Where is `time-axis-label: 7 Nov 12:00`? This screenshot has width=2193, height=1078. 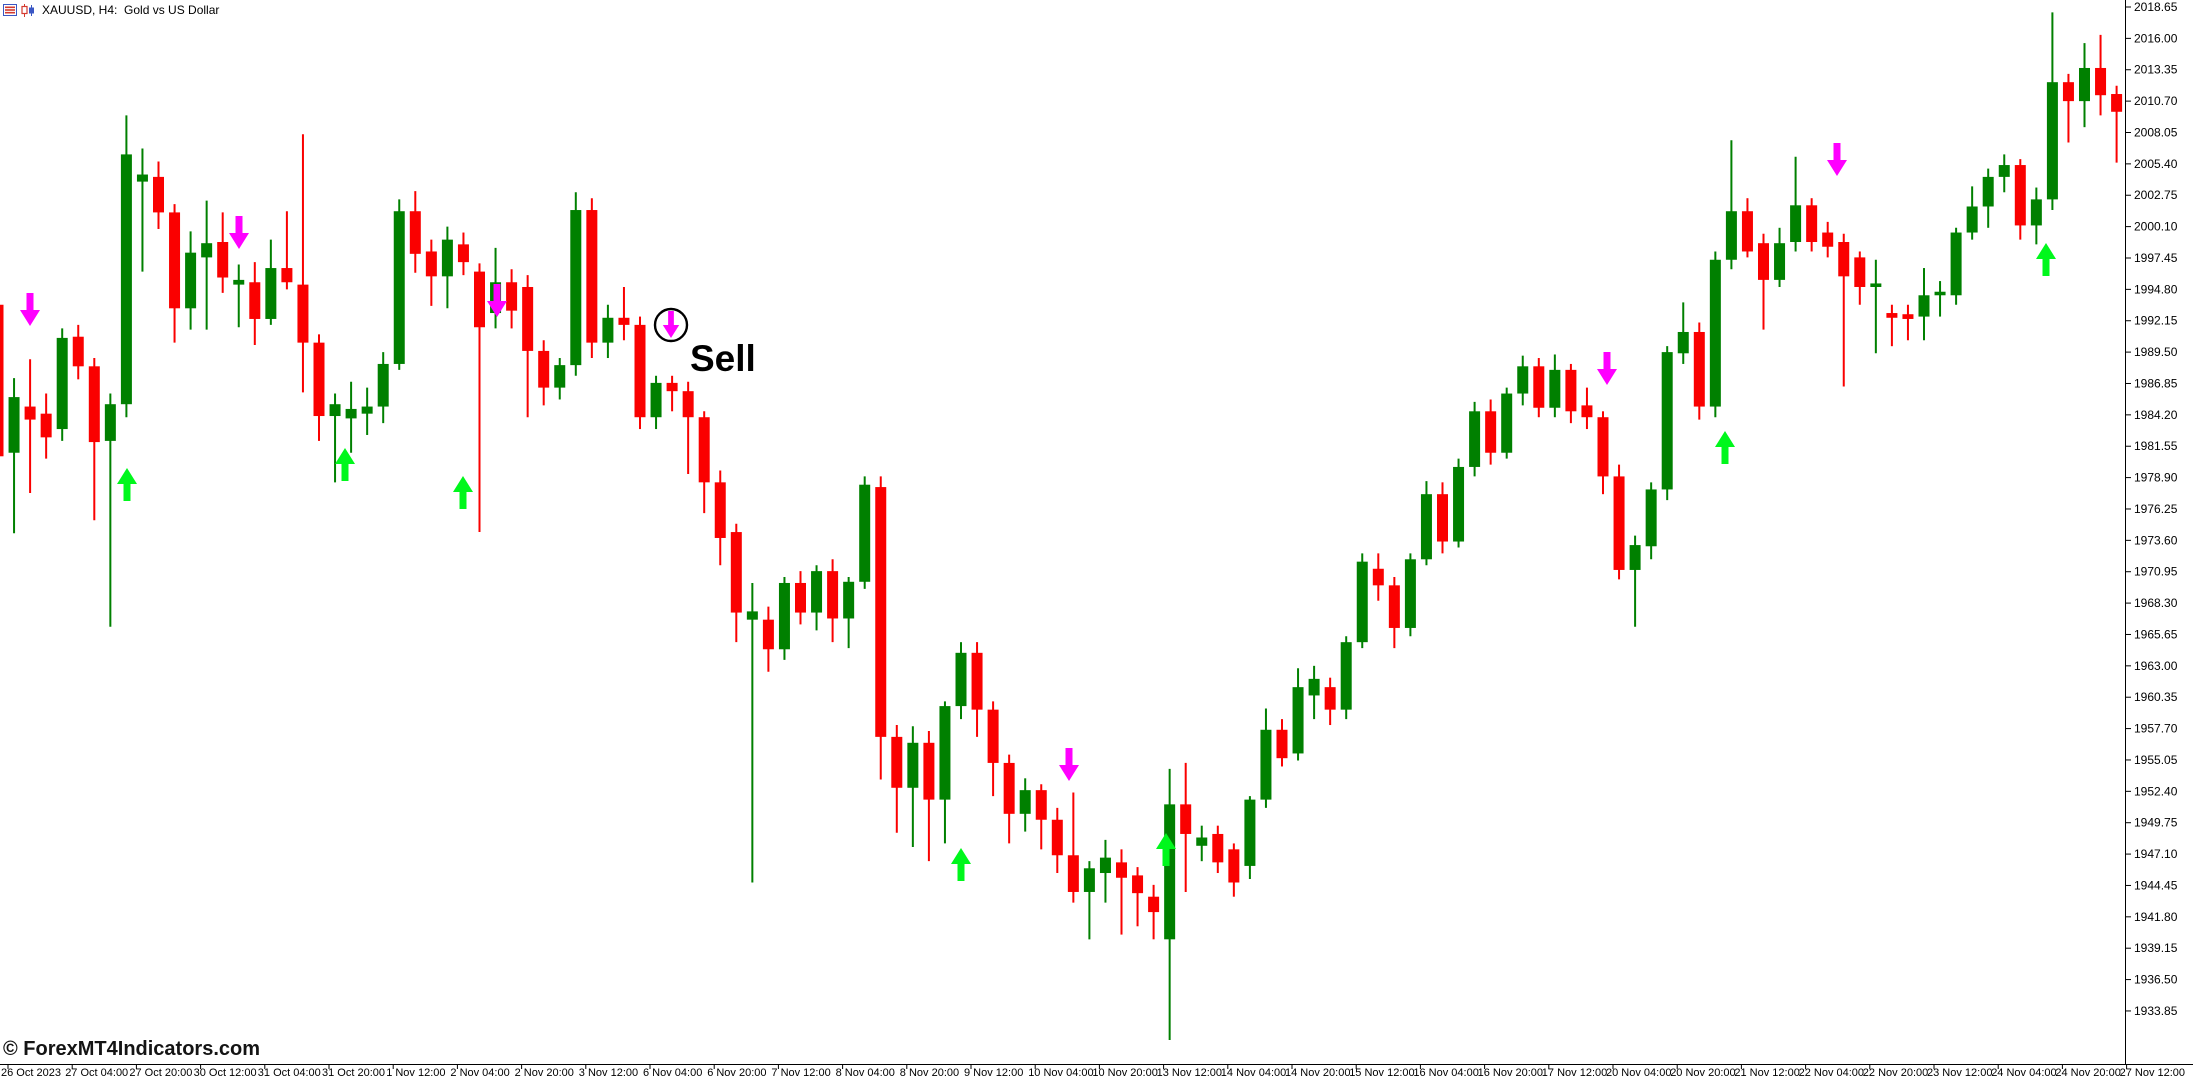 time-axis-label: 7 Nov 12:00 is located at coordinates (800, 1072).